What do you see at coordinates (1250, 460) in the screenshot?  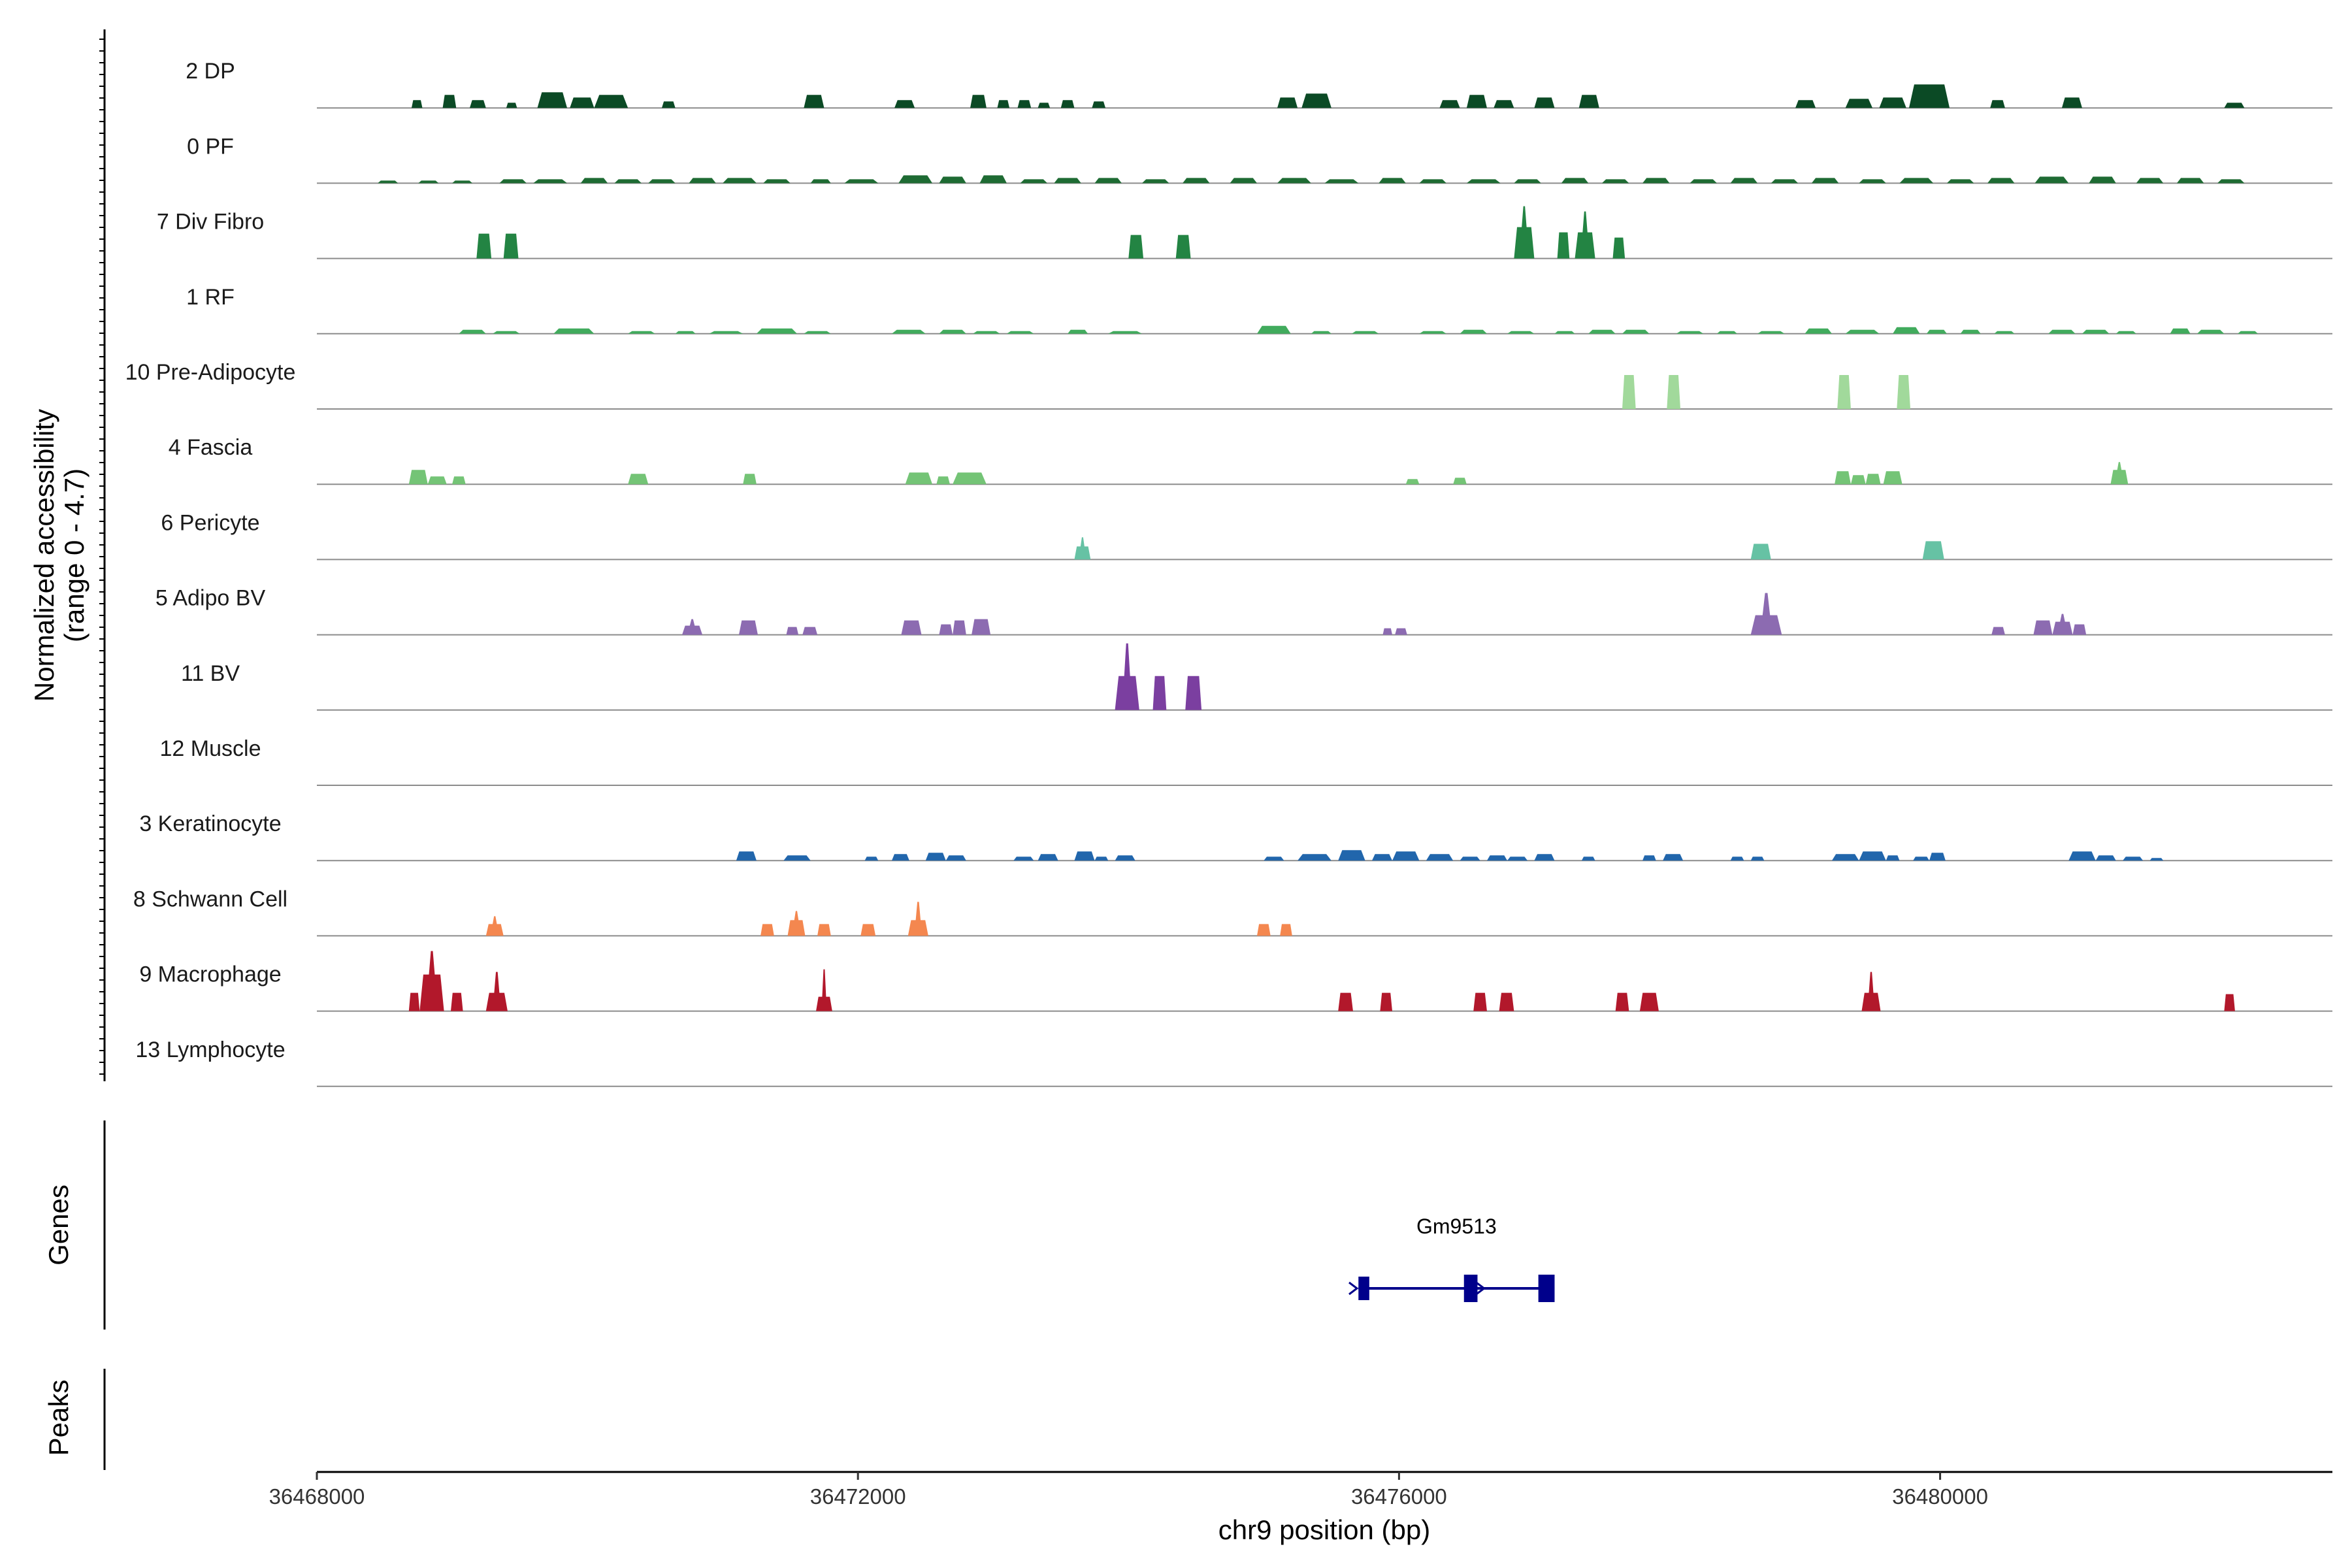 I see `track: 4 Fascia` at bounding box center [1250, 460].